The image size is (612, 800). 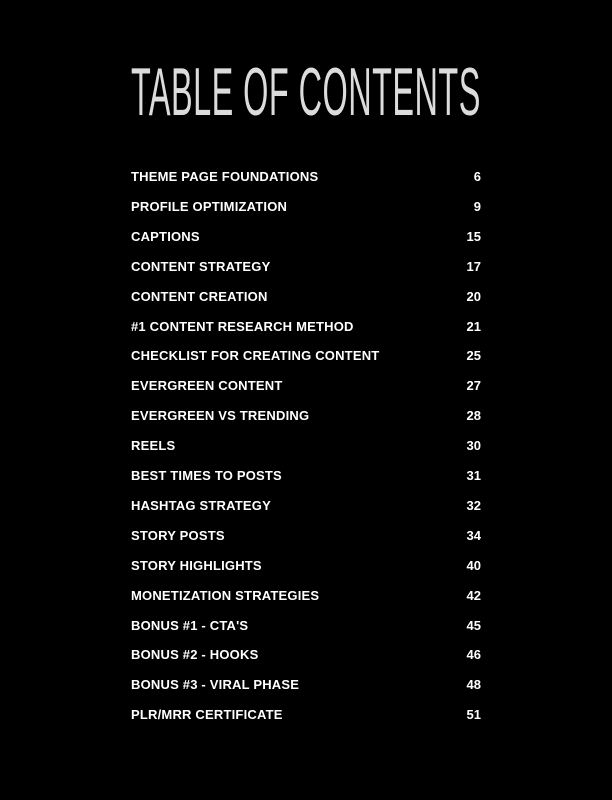 I want to click on toc-entry-label: EVERGREEN CONTENT, so click(x=207, y=386).